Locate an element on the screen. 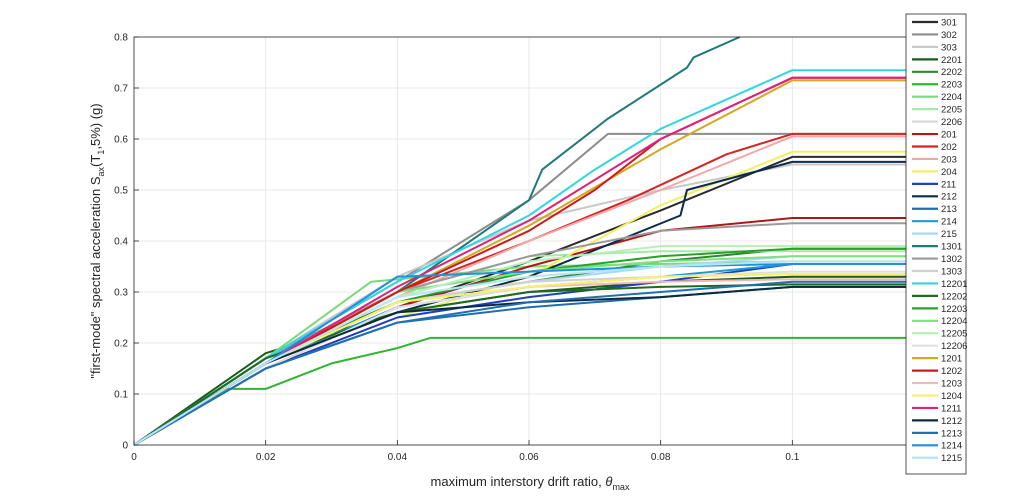 This screenshot has height=500, width=1024. legend-label-215: 215 is located at coordinates (949, 234).